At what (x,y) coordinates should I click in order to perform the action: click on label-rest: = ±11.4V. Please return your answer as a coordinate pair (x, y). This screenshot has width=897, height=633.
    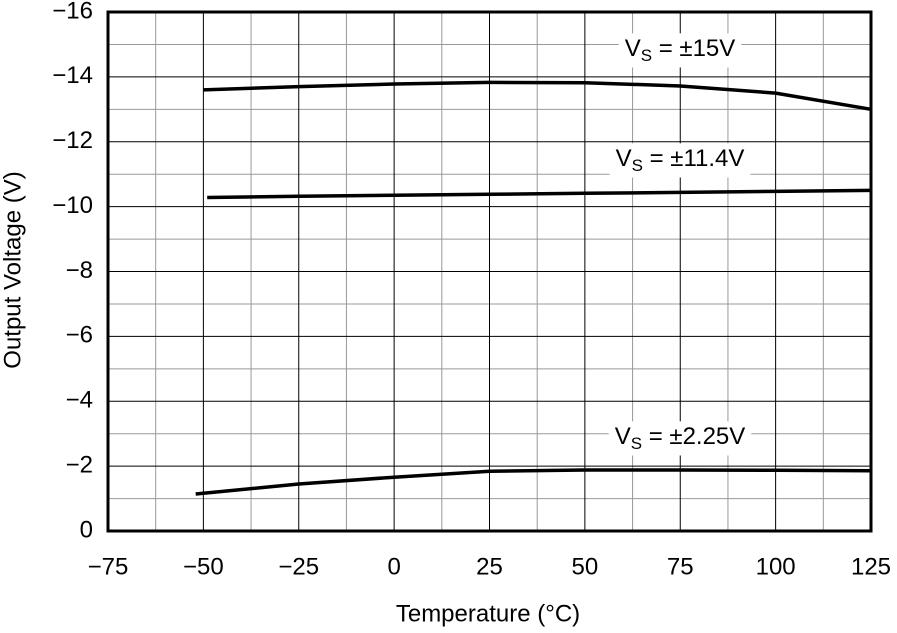
    Looking at the image, I should click on (693, 158).